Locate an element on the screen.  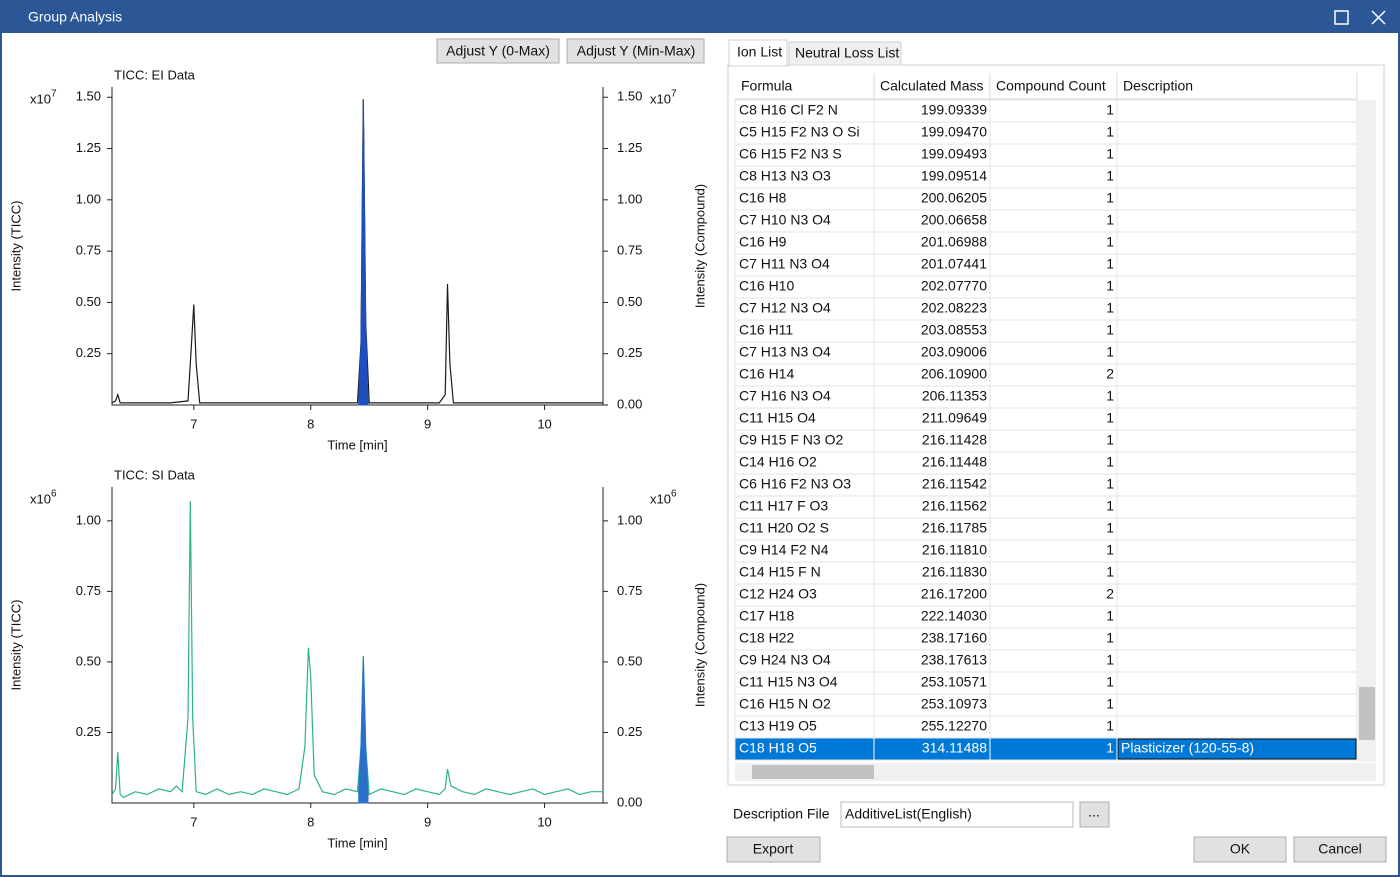
close-button is located at coordinates (1378, 17).